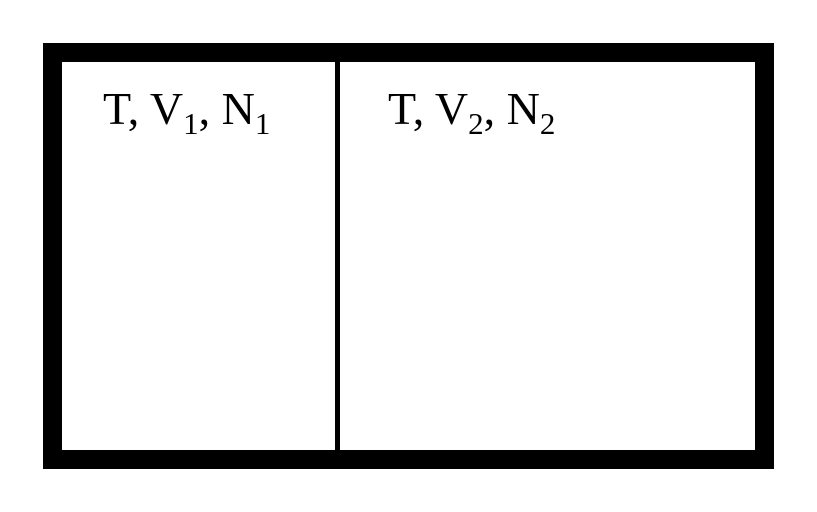 The height and width of the screenshot is (512, 817). I want to click on particle-number-subscript: 2, so click(547, 123).